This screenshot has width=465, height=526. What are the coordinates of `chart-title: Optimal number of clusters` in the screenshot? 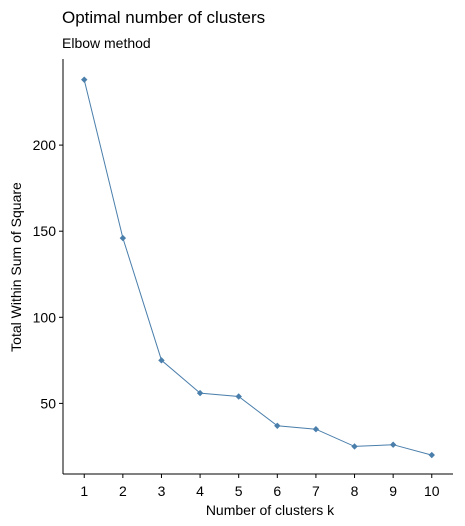 It's located at (163, 17).